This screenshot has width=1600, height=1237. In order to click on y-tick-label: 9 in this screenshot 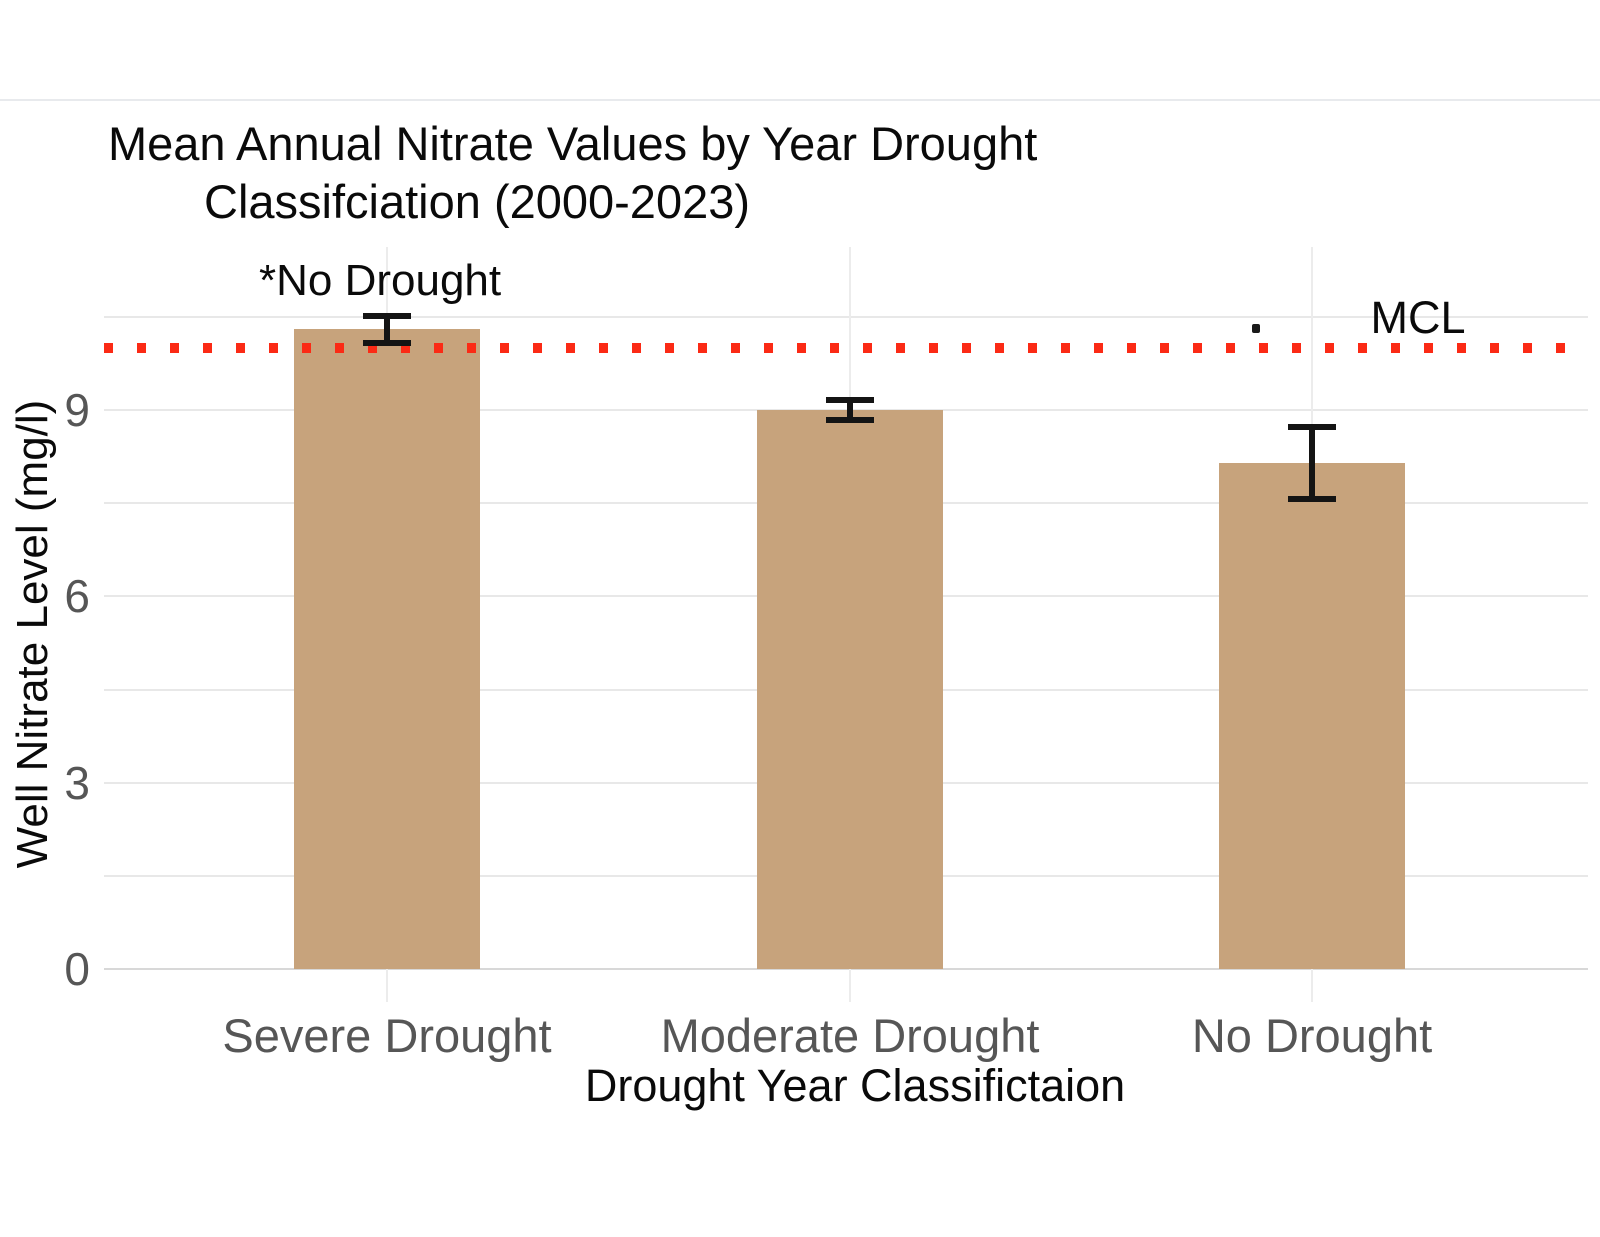, I will do `click(77, 410)`.